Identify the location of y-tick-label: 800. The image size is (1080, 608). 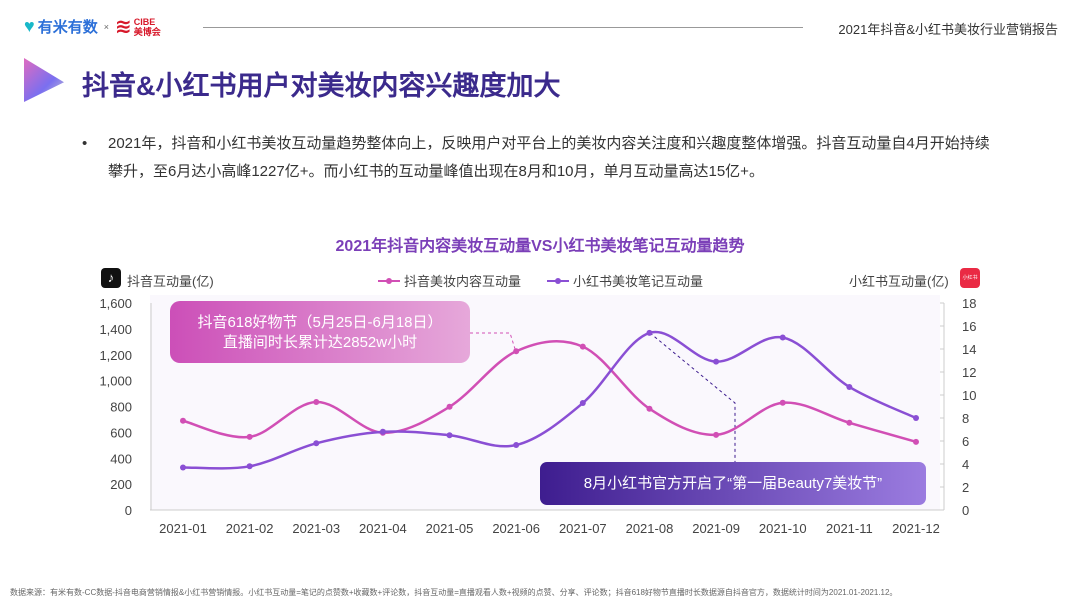
(121, 407).